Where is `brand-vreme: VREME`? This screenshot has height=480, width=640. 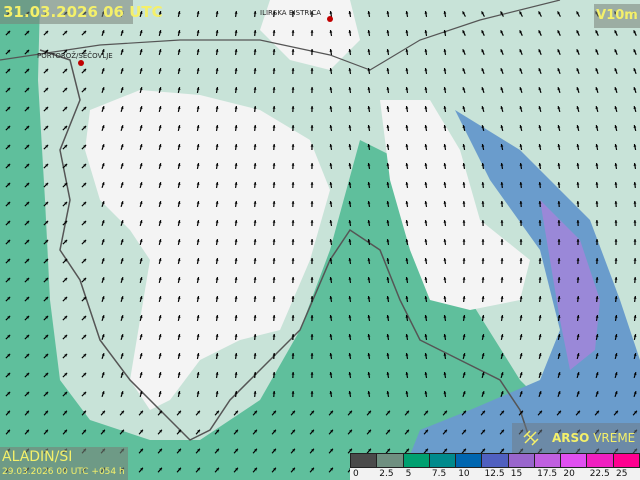 brand-vreme: VREME is located at coordinates (612, 438).